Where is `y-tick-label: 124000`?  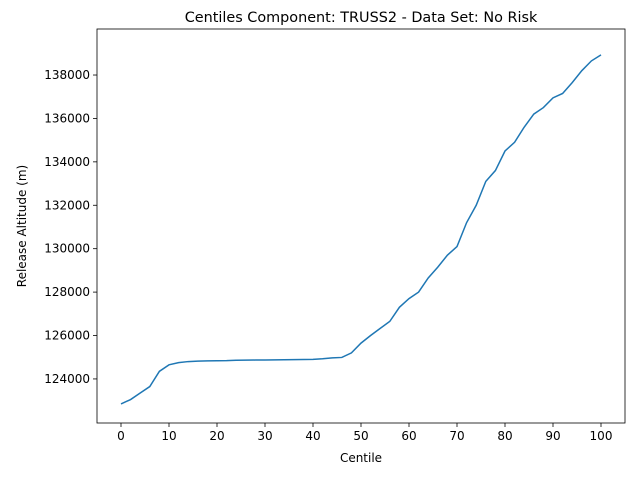
y-tick-label: 124000 is located at coordinates (67, 379).